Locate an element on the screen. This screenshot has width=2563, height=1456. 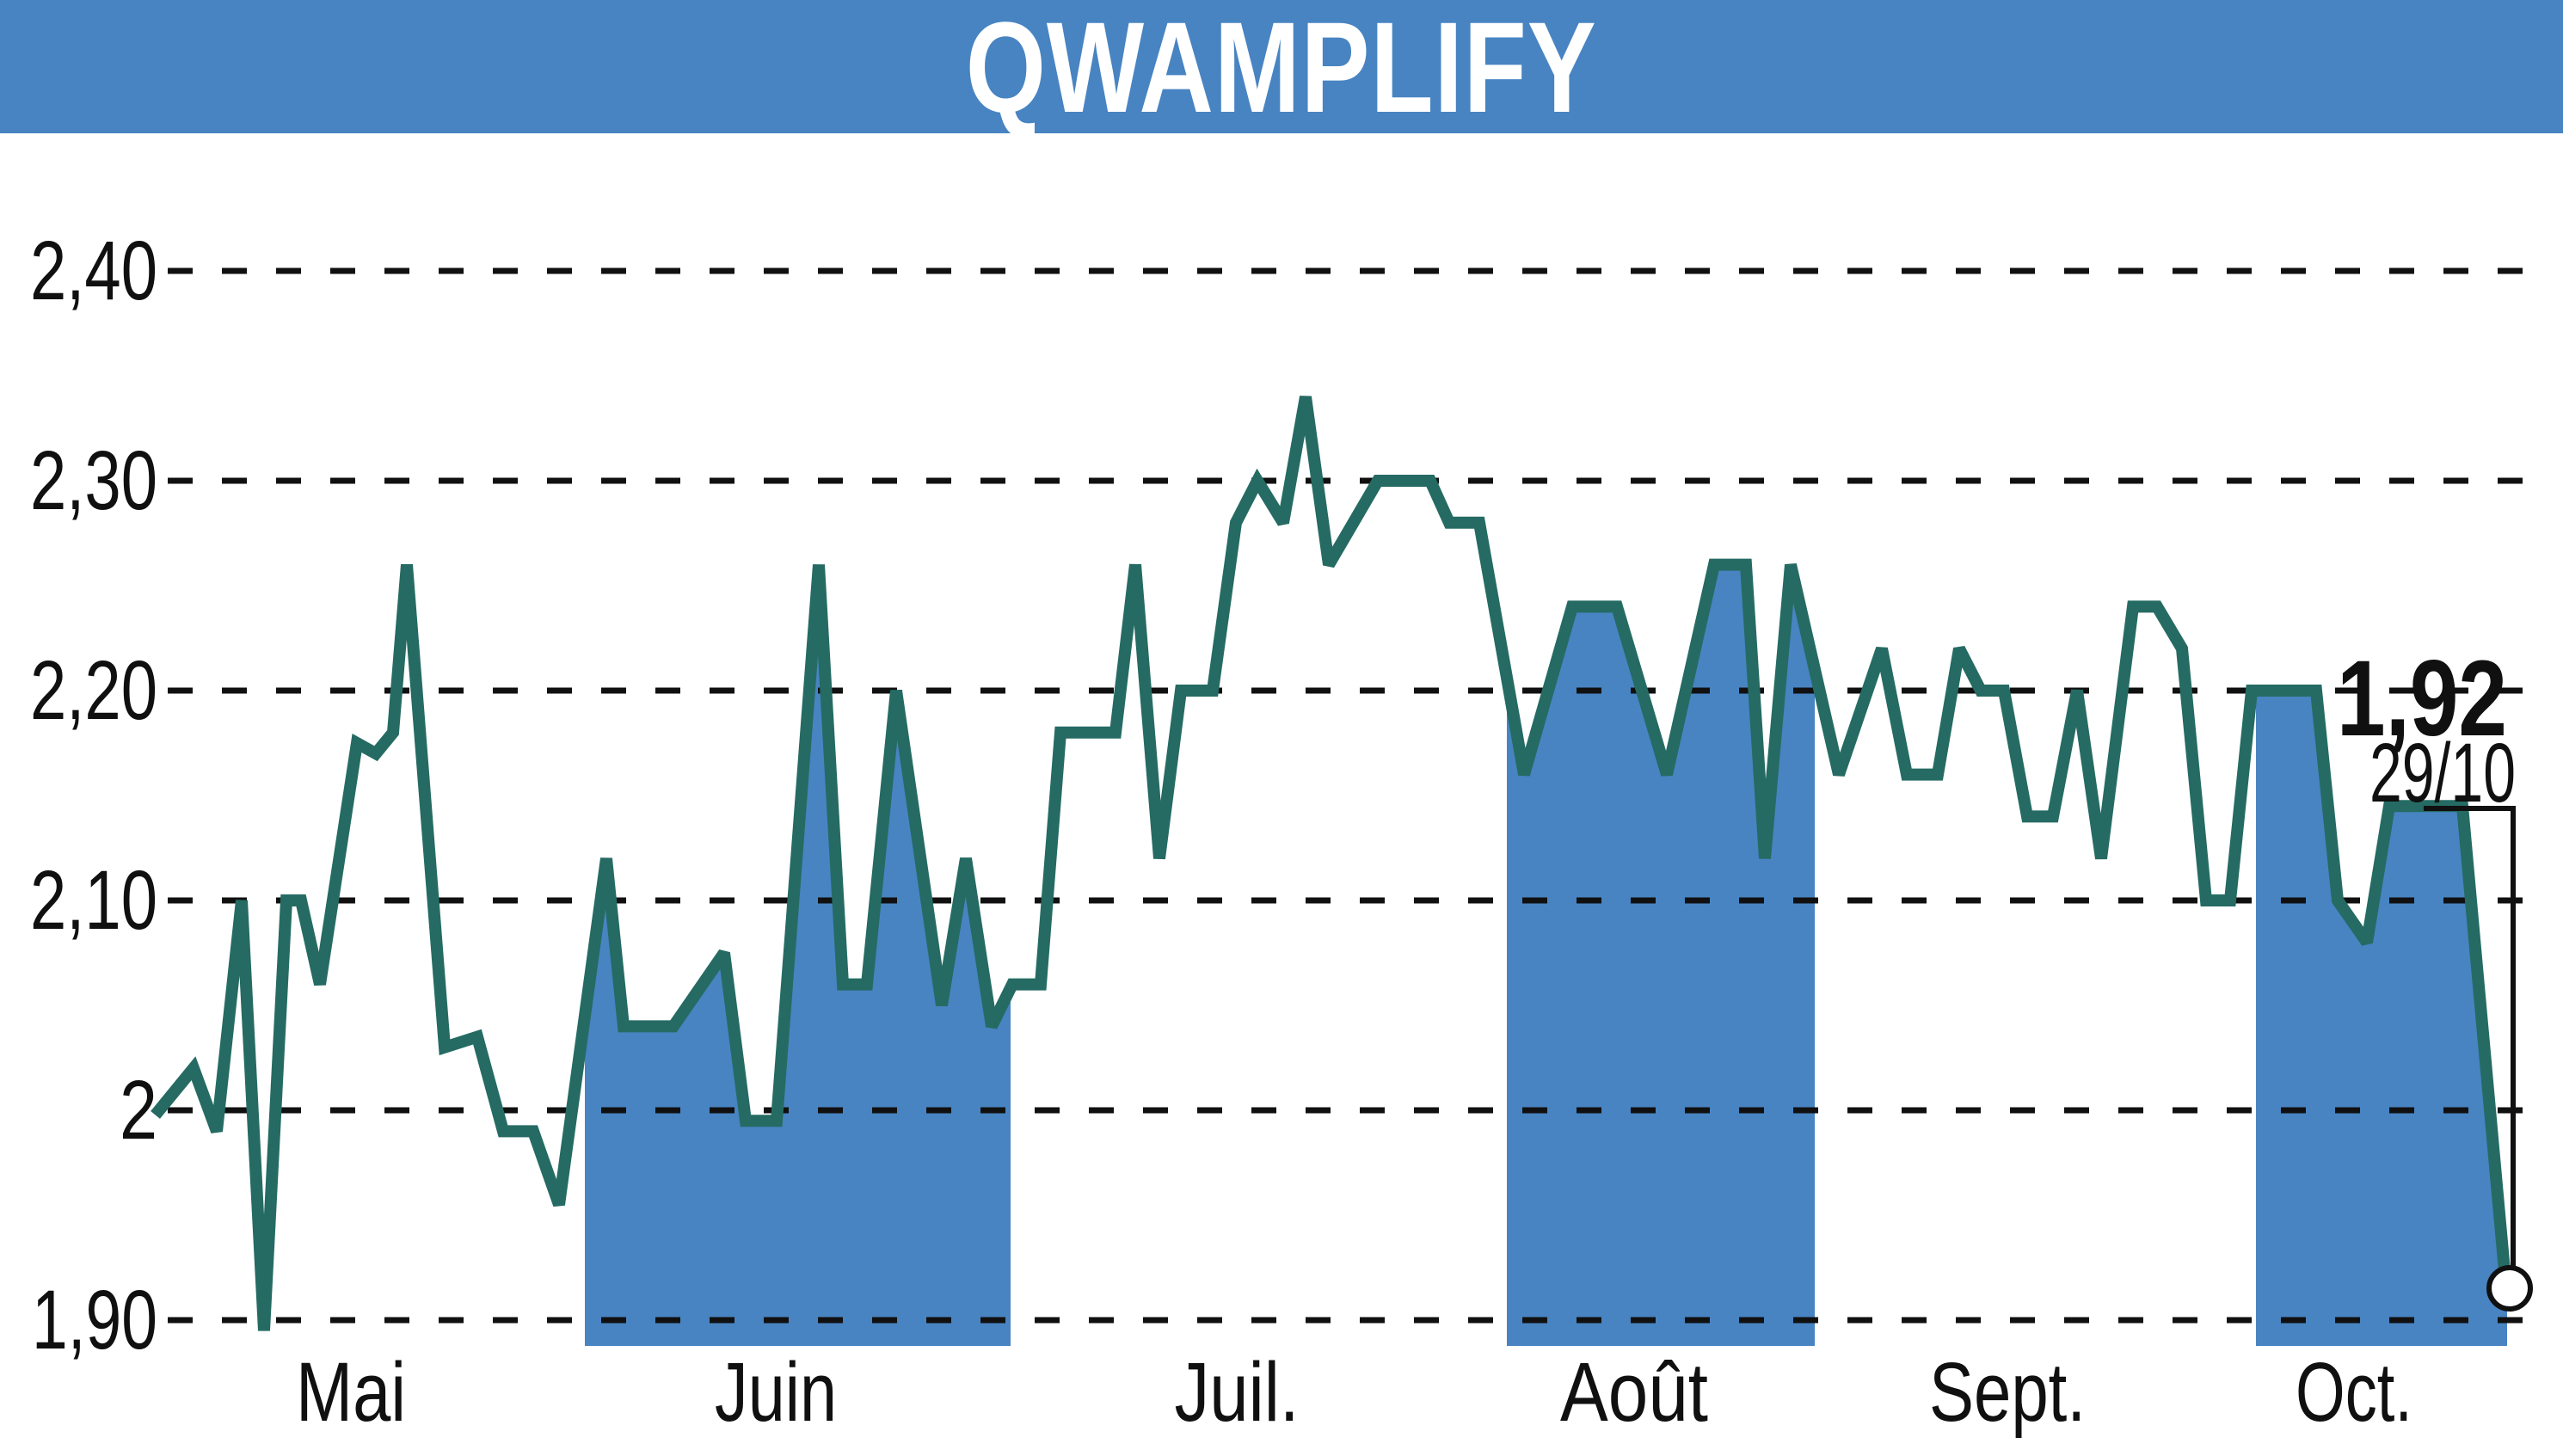
month-label: Août is located at coordinates (1634, 1392).